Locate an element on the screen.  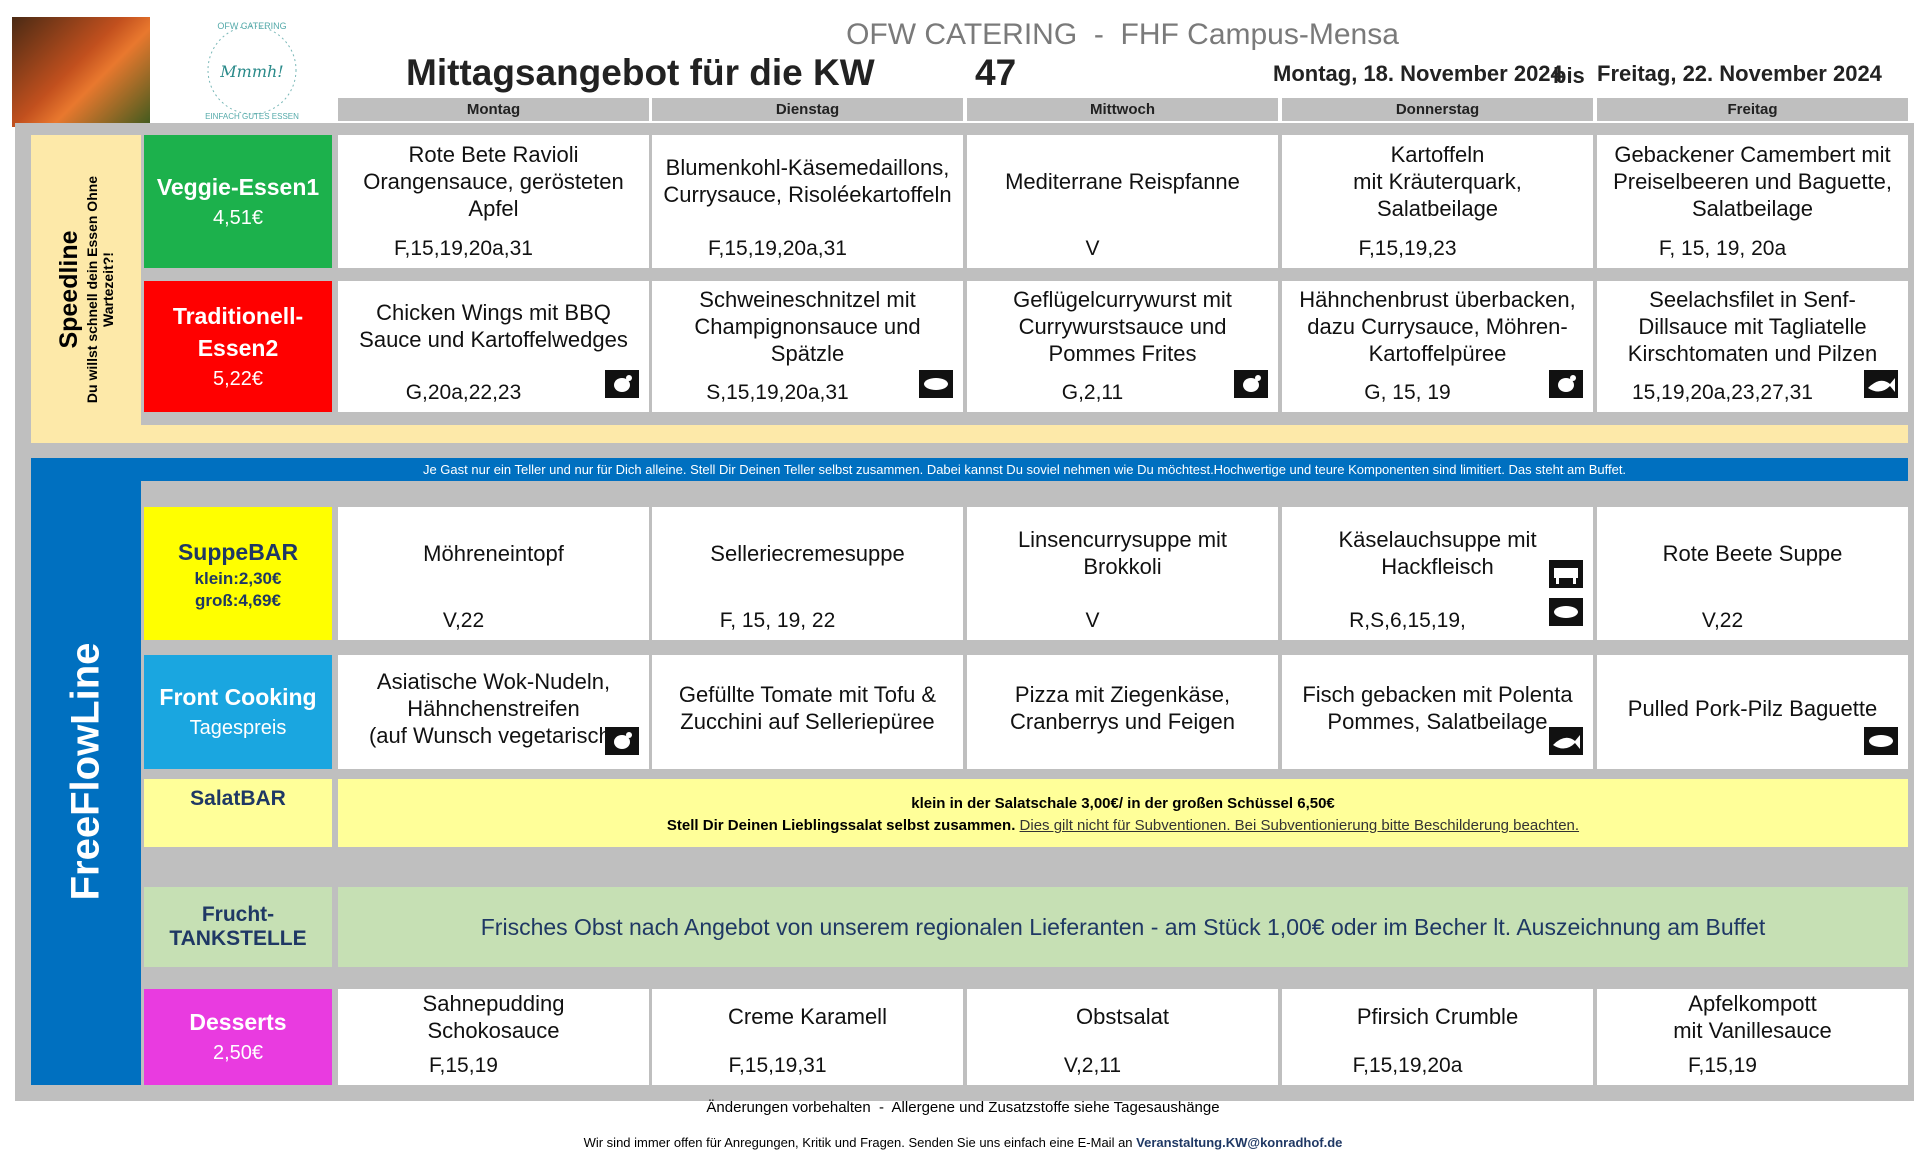
dish: Linsencurrysuppe mit Brokkoli is located at coordinates (1122, 557).